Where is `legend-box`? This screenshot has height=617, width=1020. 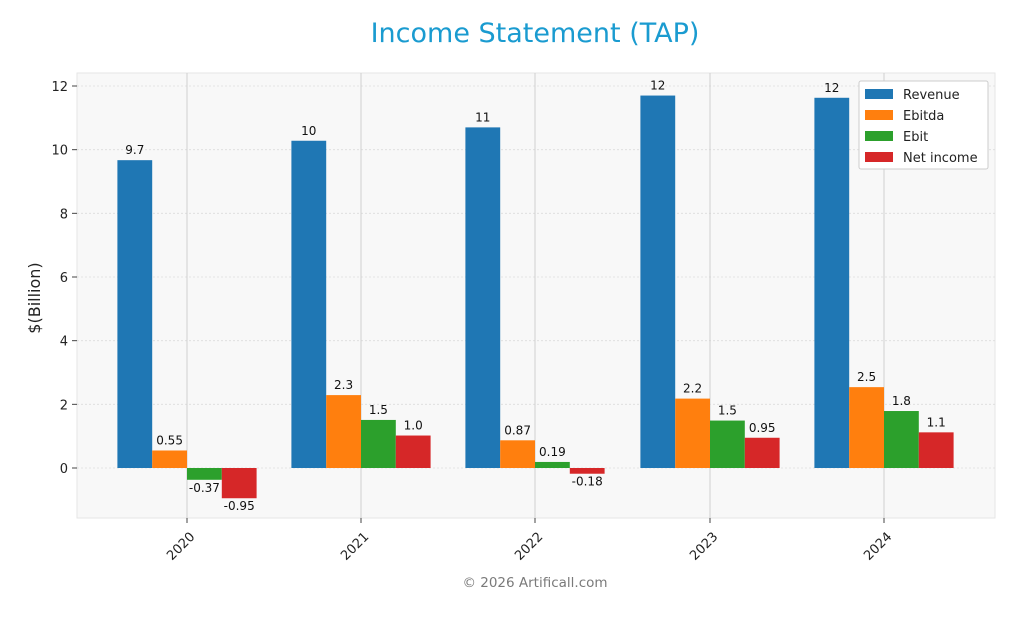 legend-box is located at coordinates (923, 125).